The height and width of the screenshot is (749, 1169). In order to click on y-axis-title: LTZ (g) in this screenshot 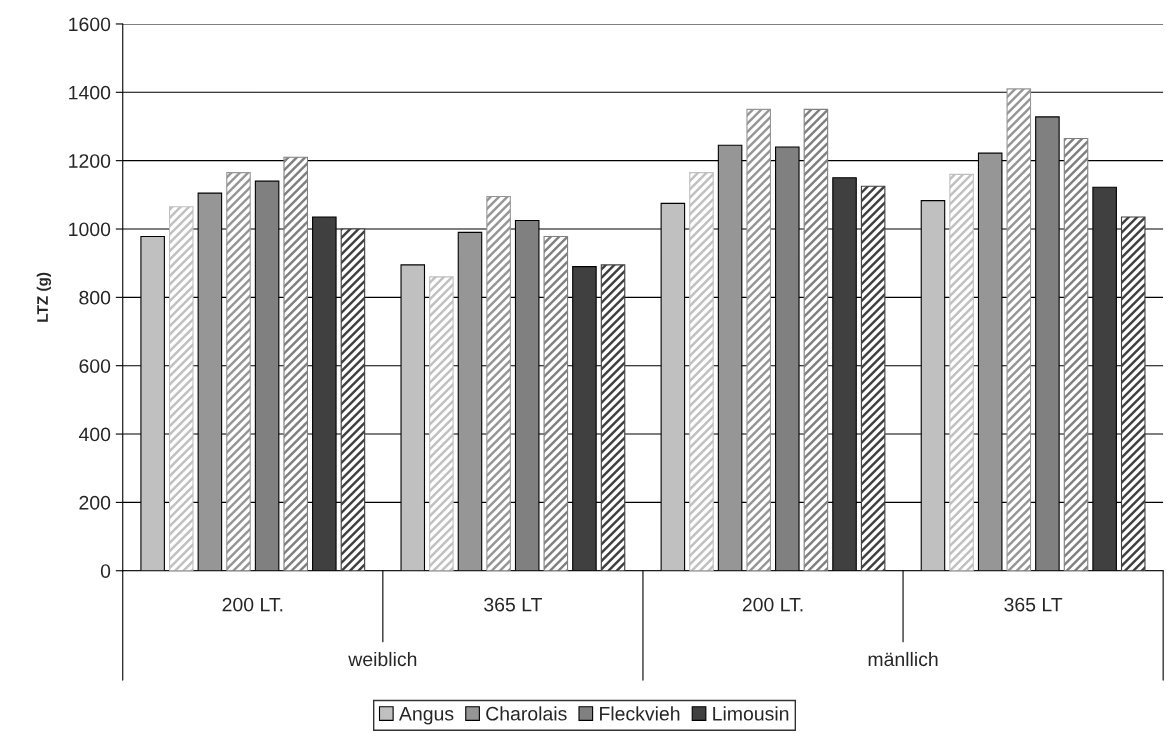, I will do `click(44, 297)`.